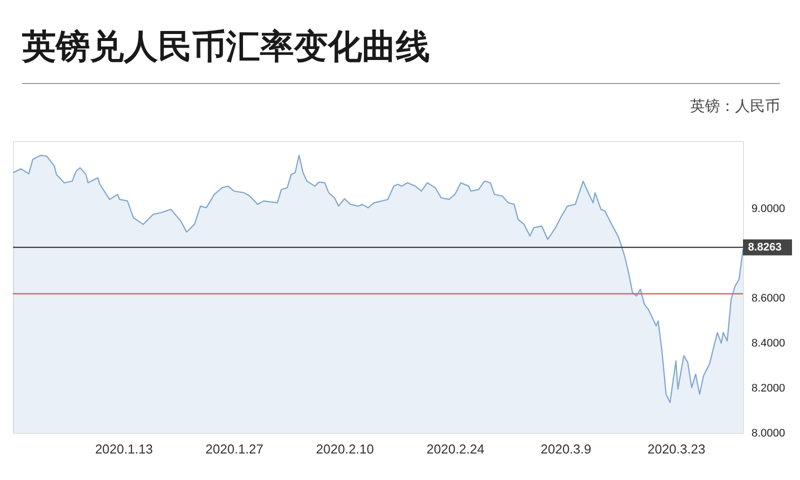  I want to click on y-tick-label: 8.4000, so click(769, 344).